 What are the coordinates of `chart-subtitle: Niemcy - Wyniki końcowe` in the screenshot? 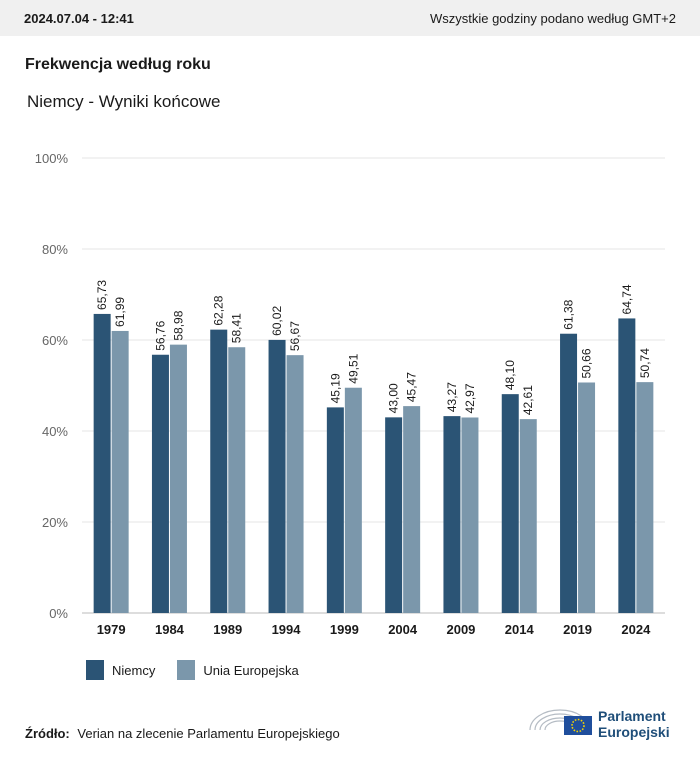 It's located at (124, 102).